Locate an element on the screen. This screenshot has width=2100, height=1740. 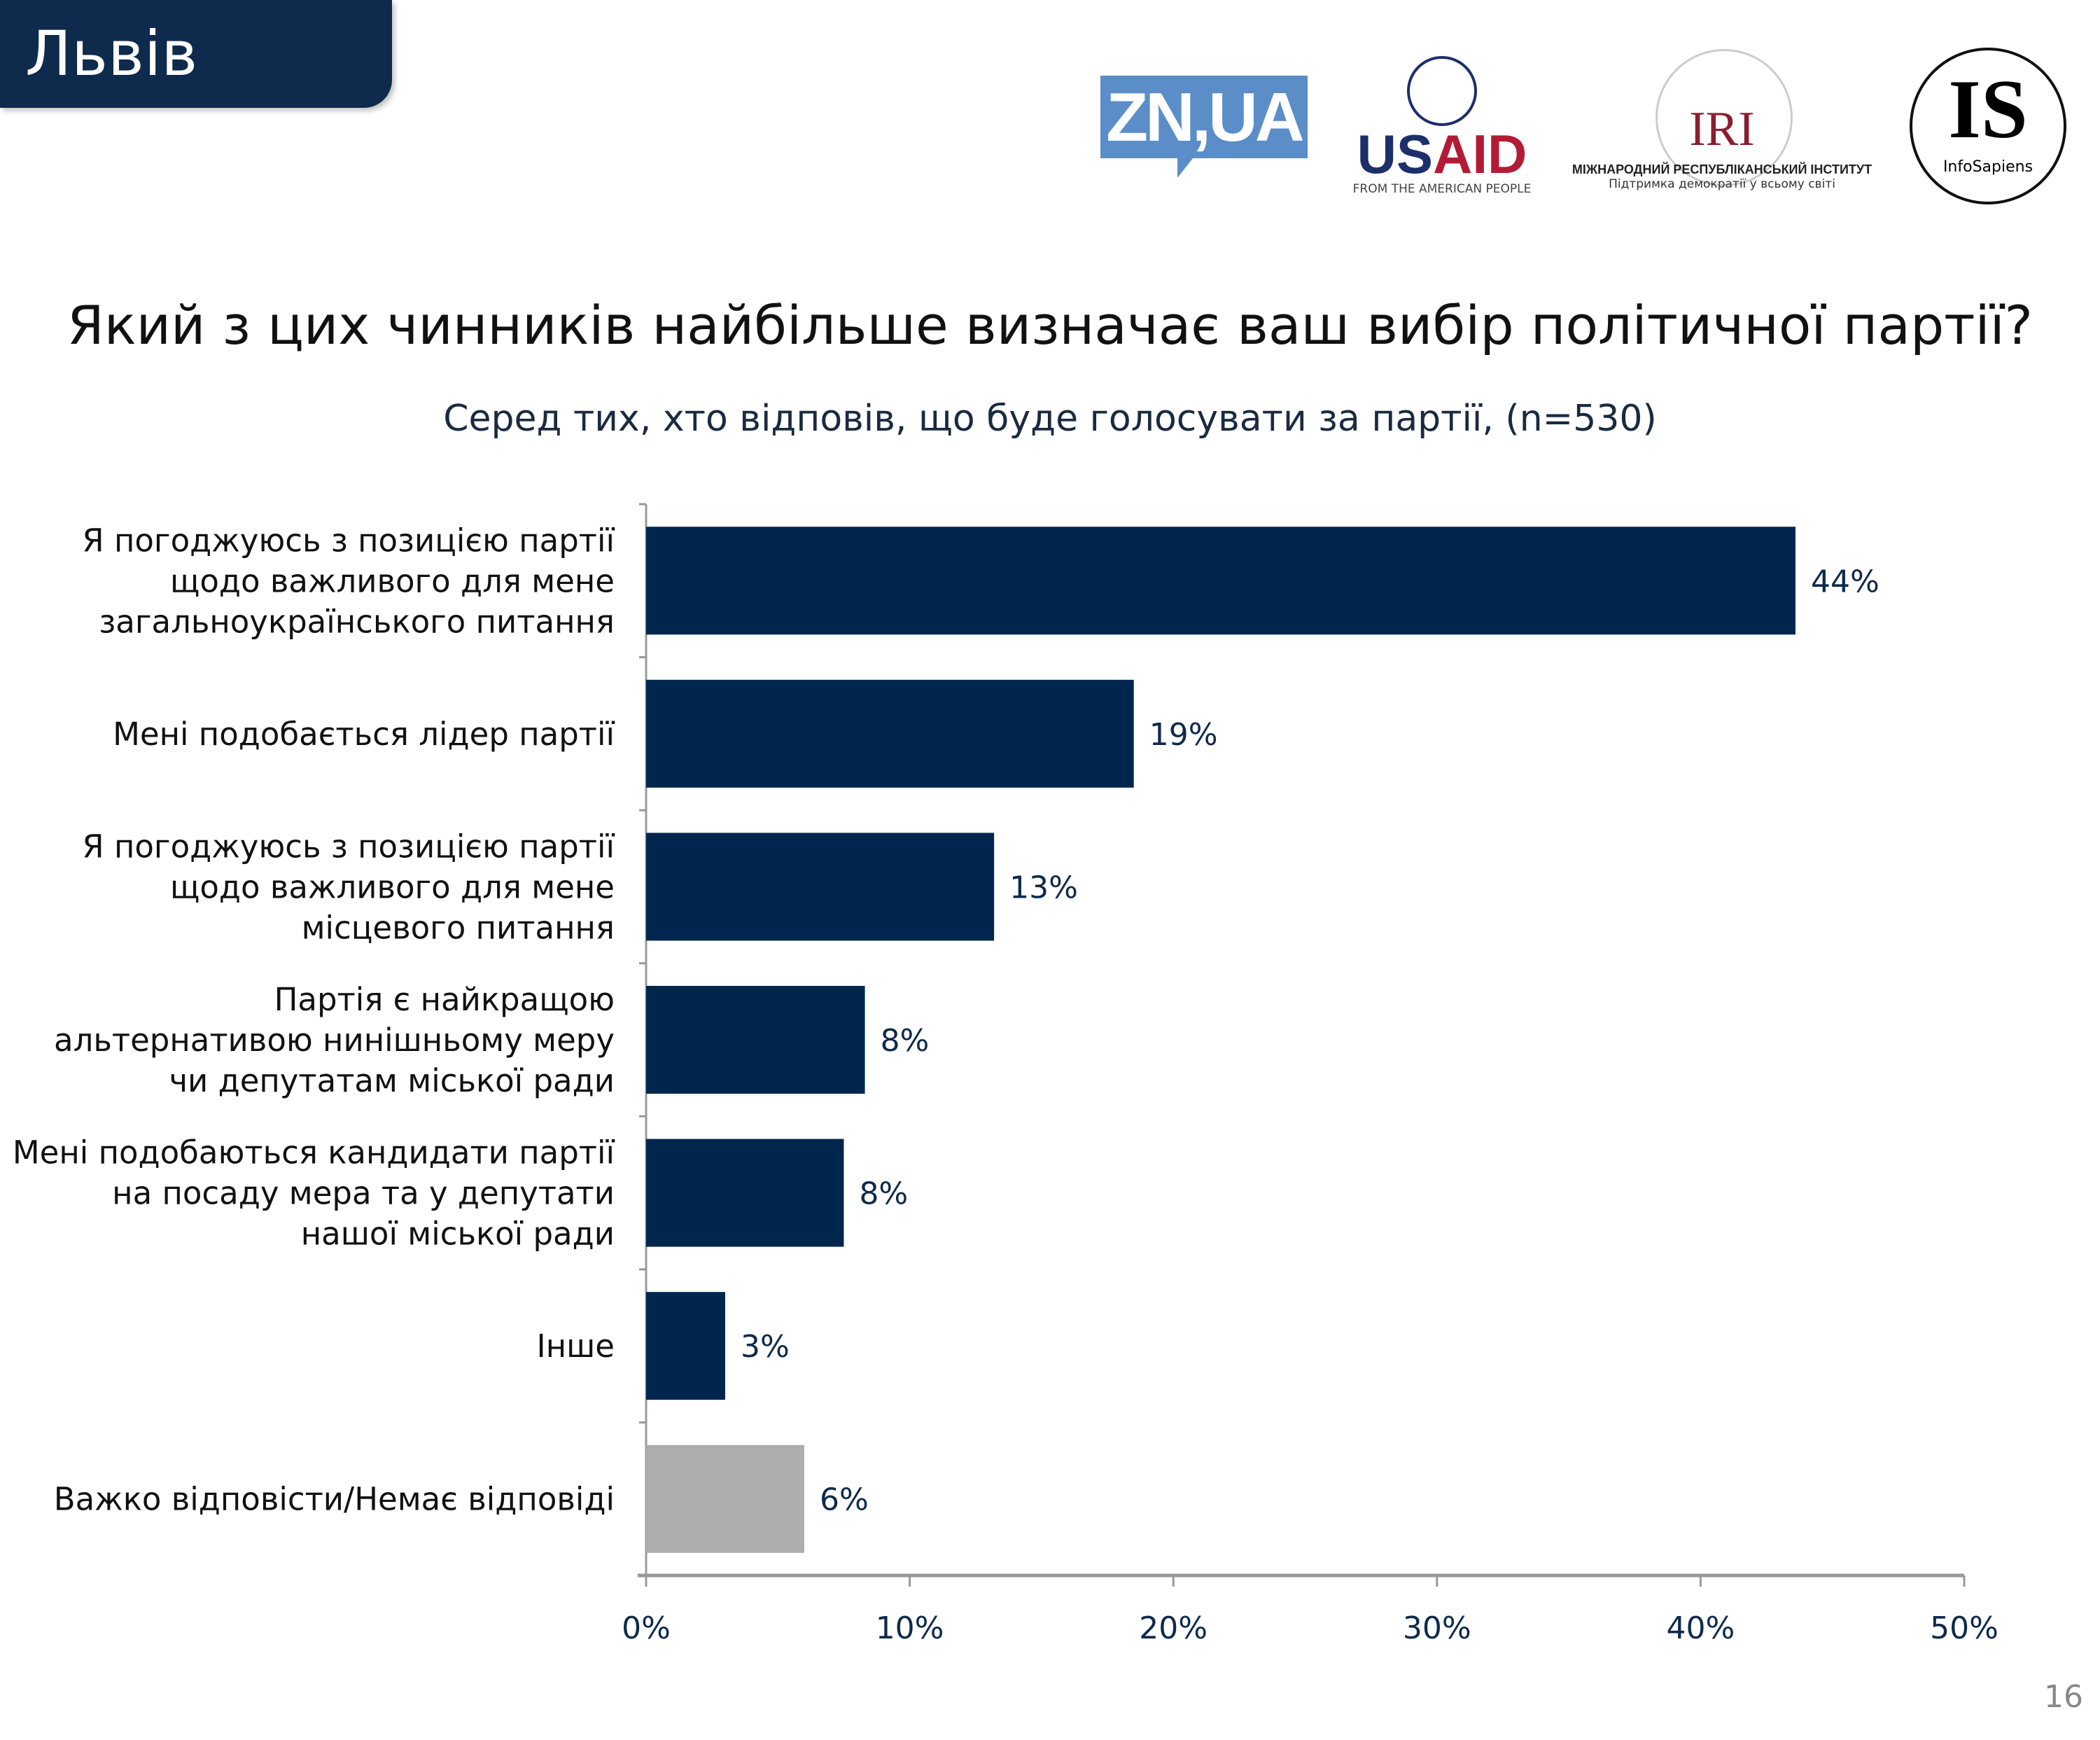
x-tick-label: 10% is located at coordinates (910, 1628).